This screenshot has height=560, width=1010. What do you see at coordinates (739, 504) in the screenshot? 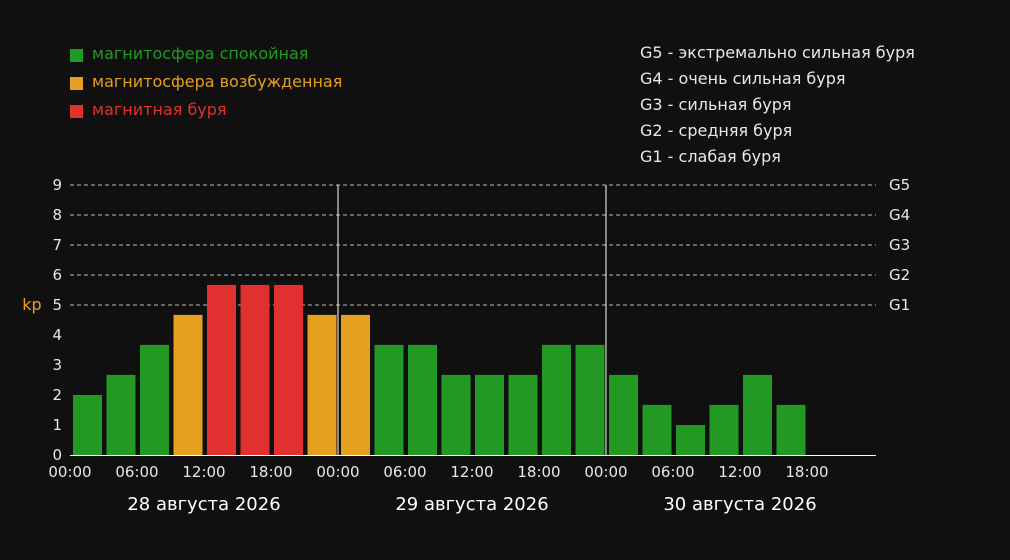
I see `day-label: 30 августа 2026` at bounding box center [739, 504].